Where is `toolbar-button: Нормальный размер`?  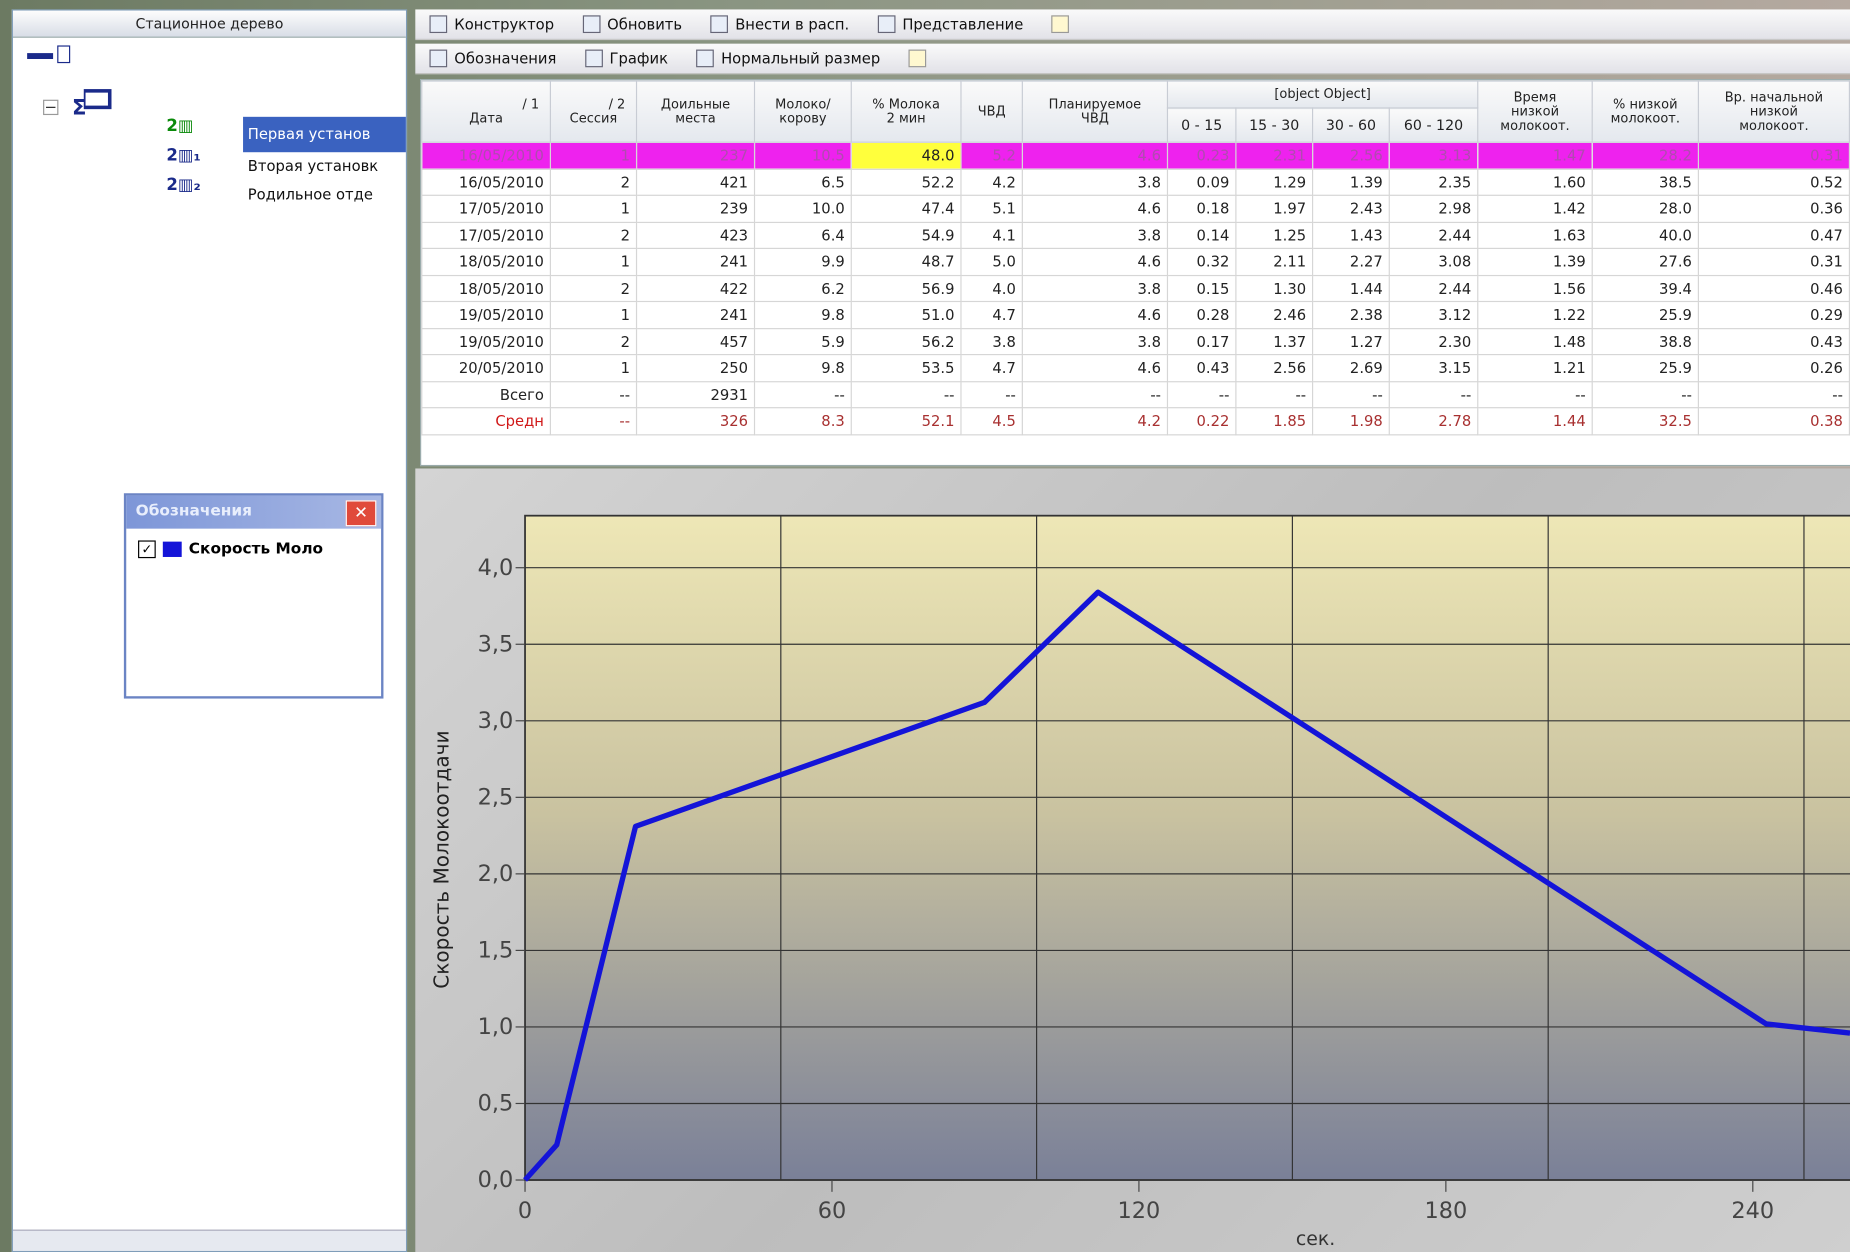 toolbar-button: Нормальный размер is located at coordinates (788, 58).